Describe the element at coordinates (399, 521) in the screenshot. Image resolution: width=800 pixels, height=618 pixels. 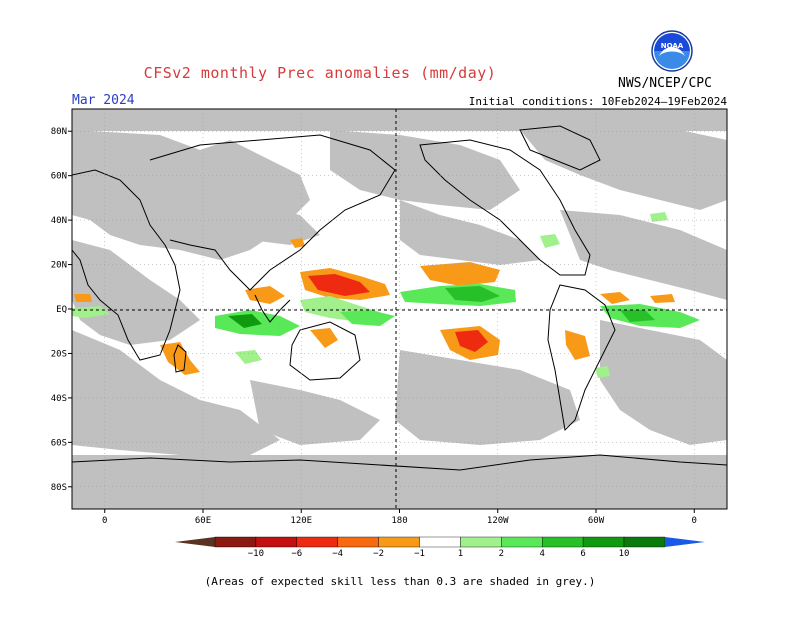
I see `lon-tick-label: 180` at that location.